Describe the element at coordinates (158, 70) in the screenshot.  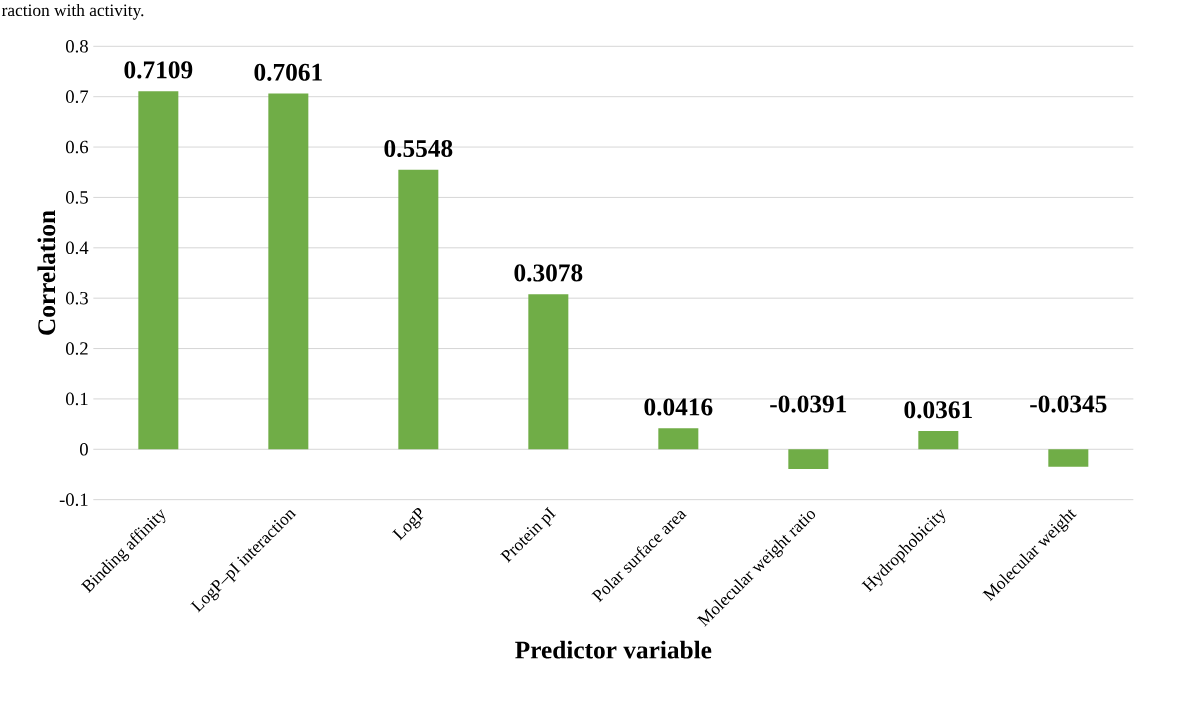
I see `data-label: 0.7109` at that location.